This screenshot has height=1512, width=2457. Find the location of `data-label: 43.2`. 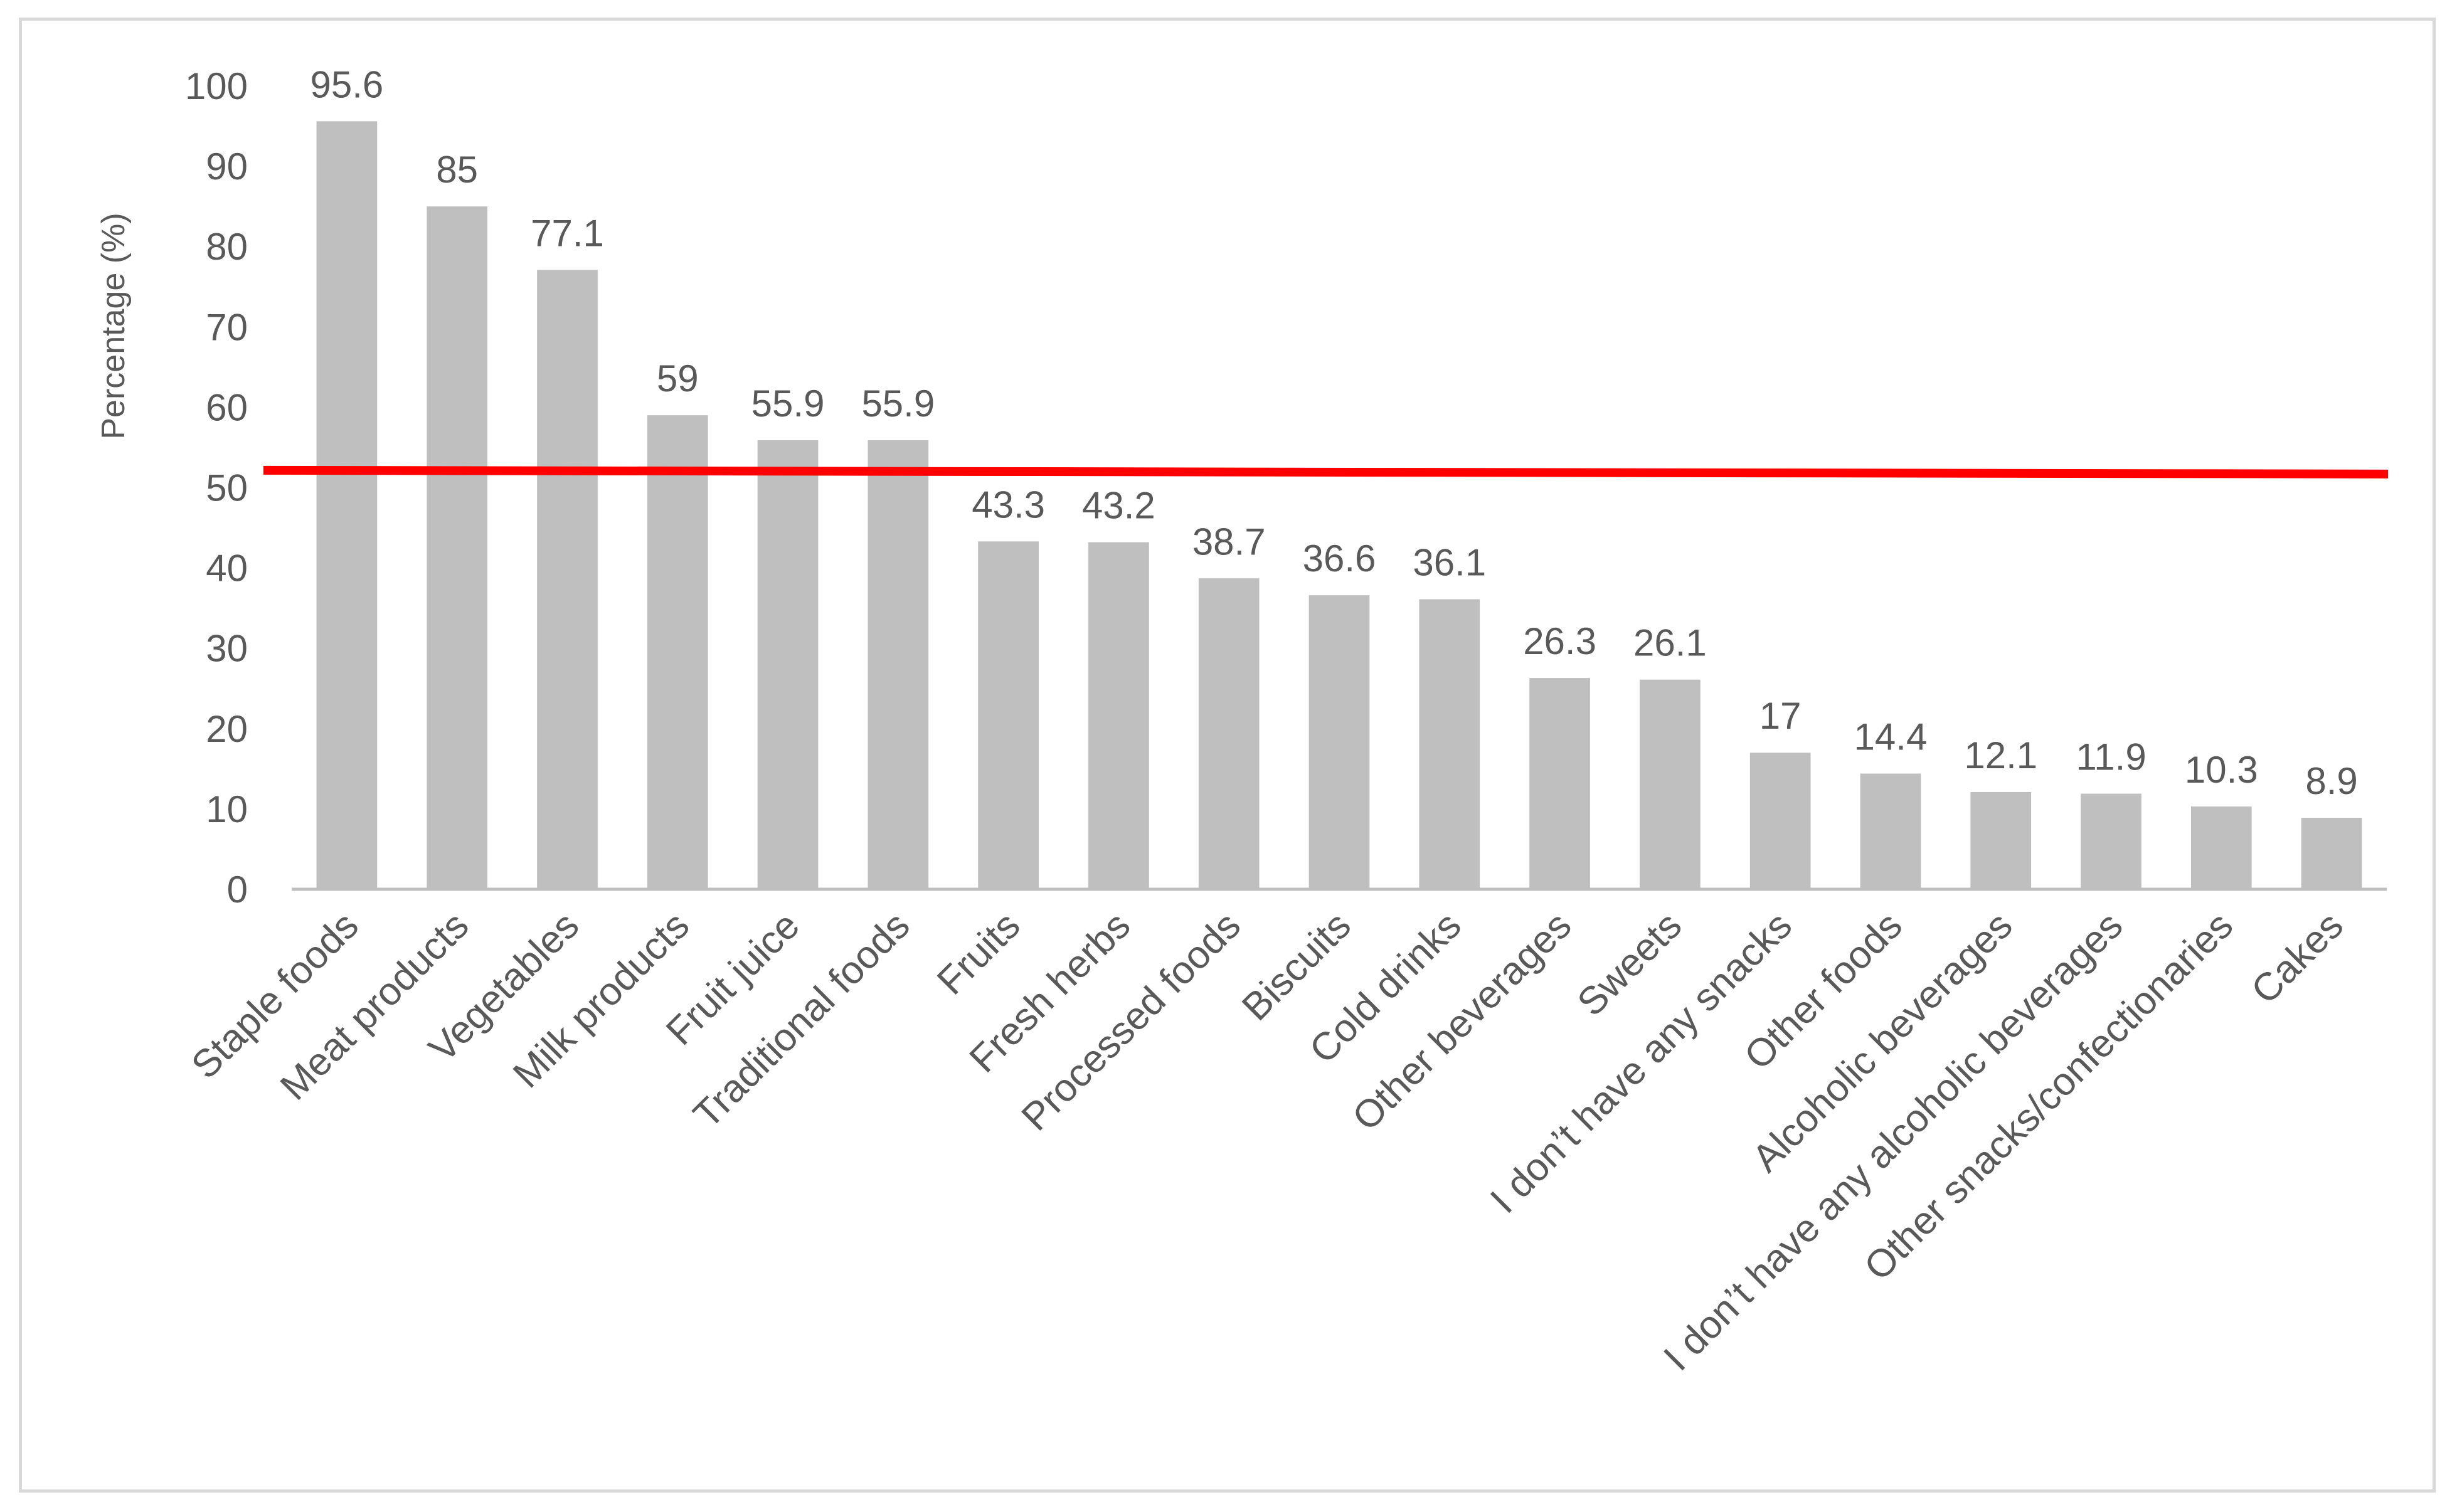

data-label: 43.2 is located at coordinates (1119, 506).